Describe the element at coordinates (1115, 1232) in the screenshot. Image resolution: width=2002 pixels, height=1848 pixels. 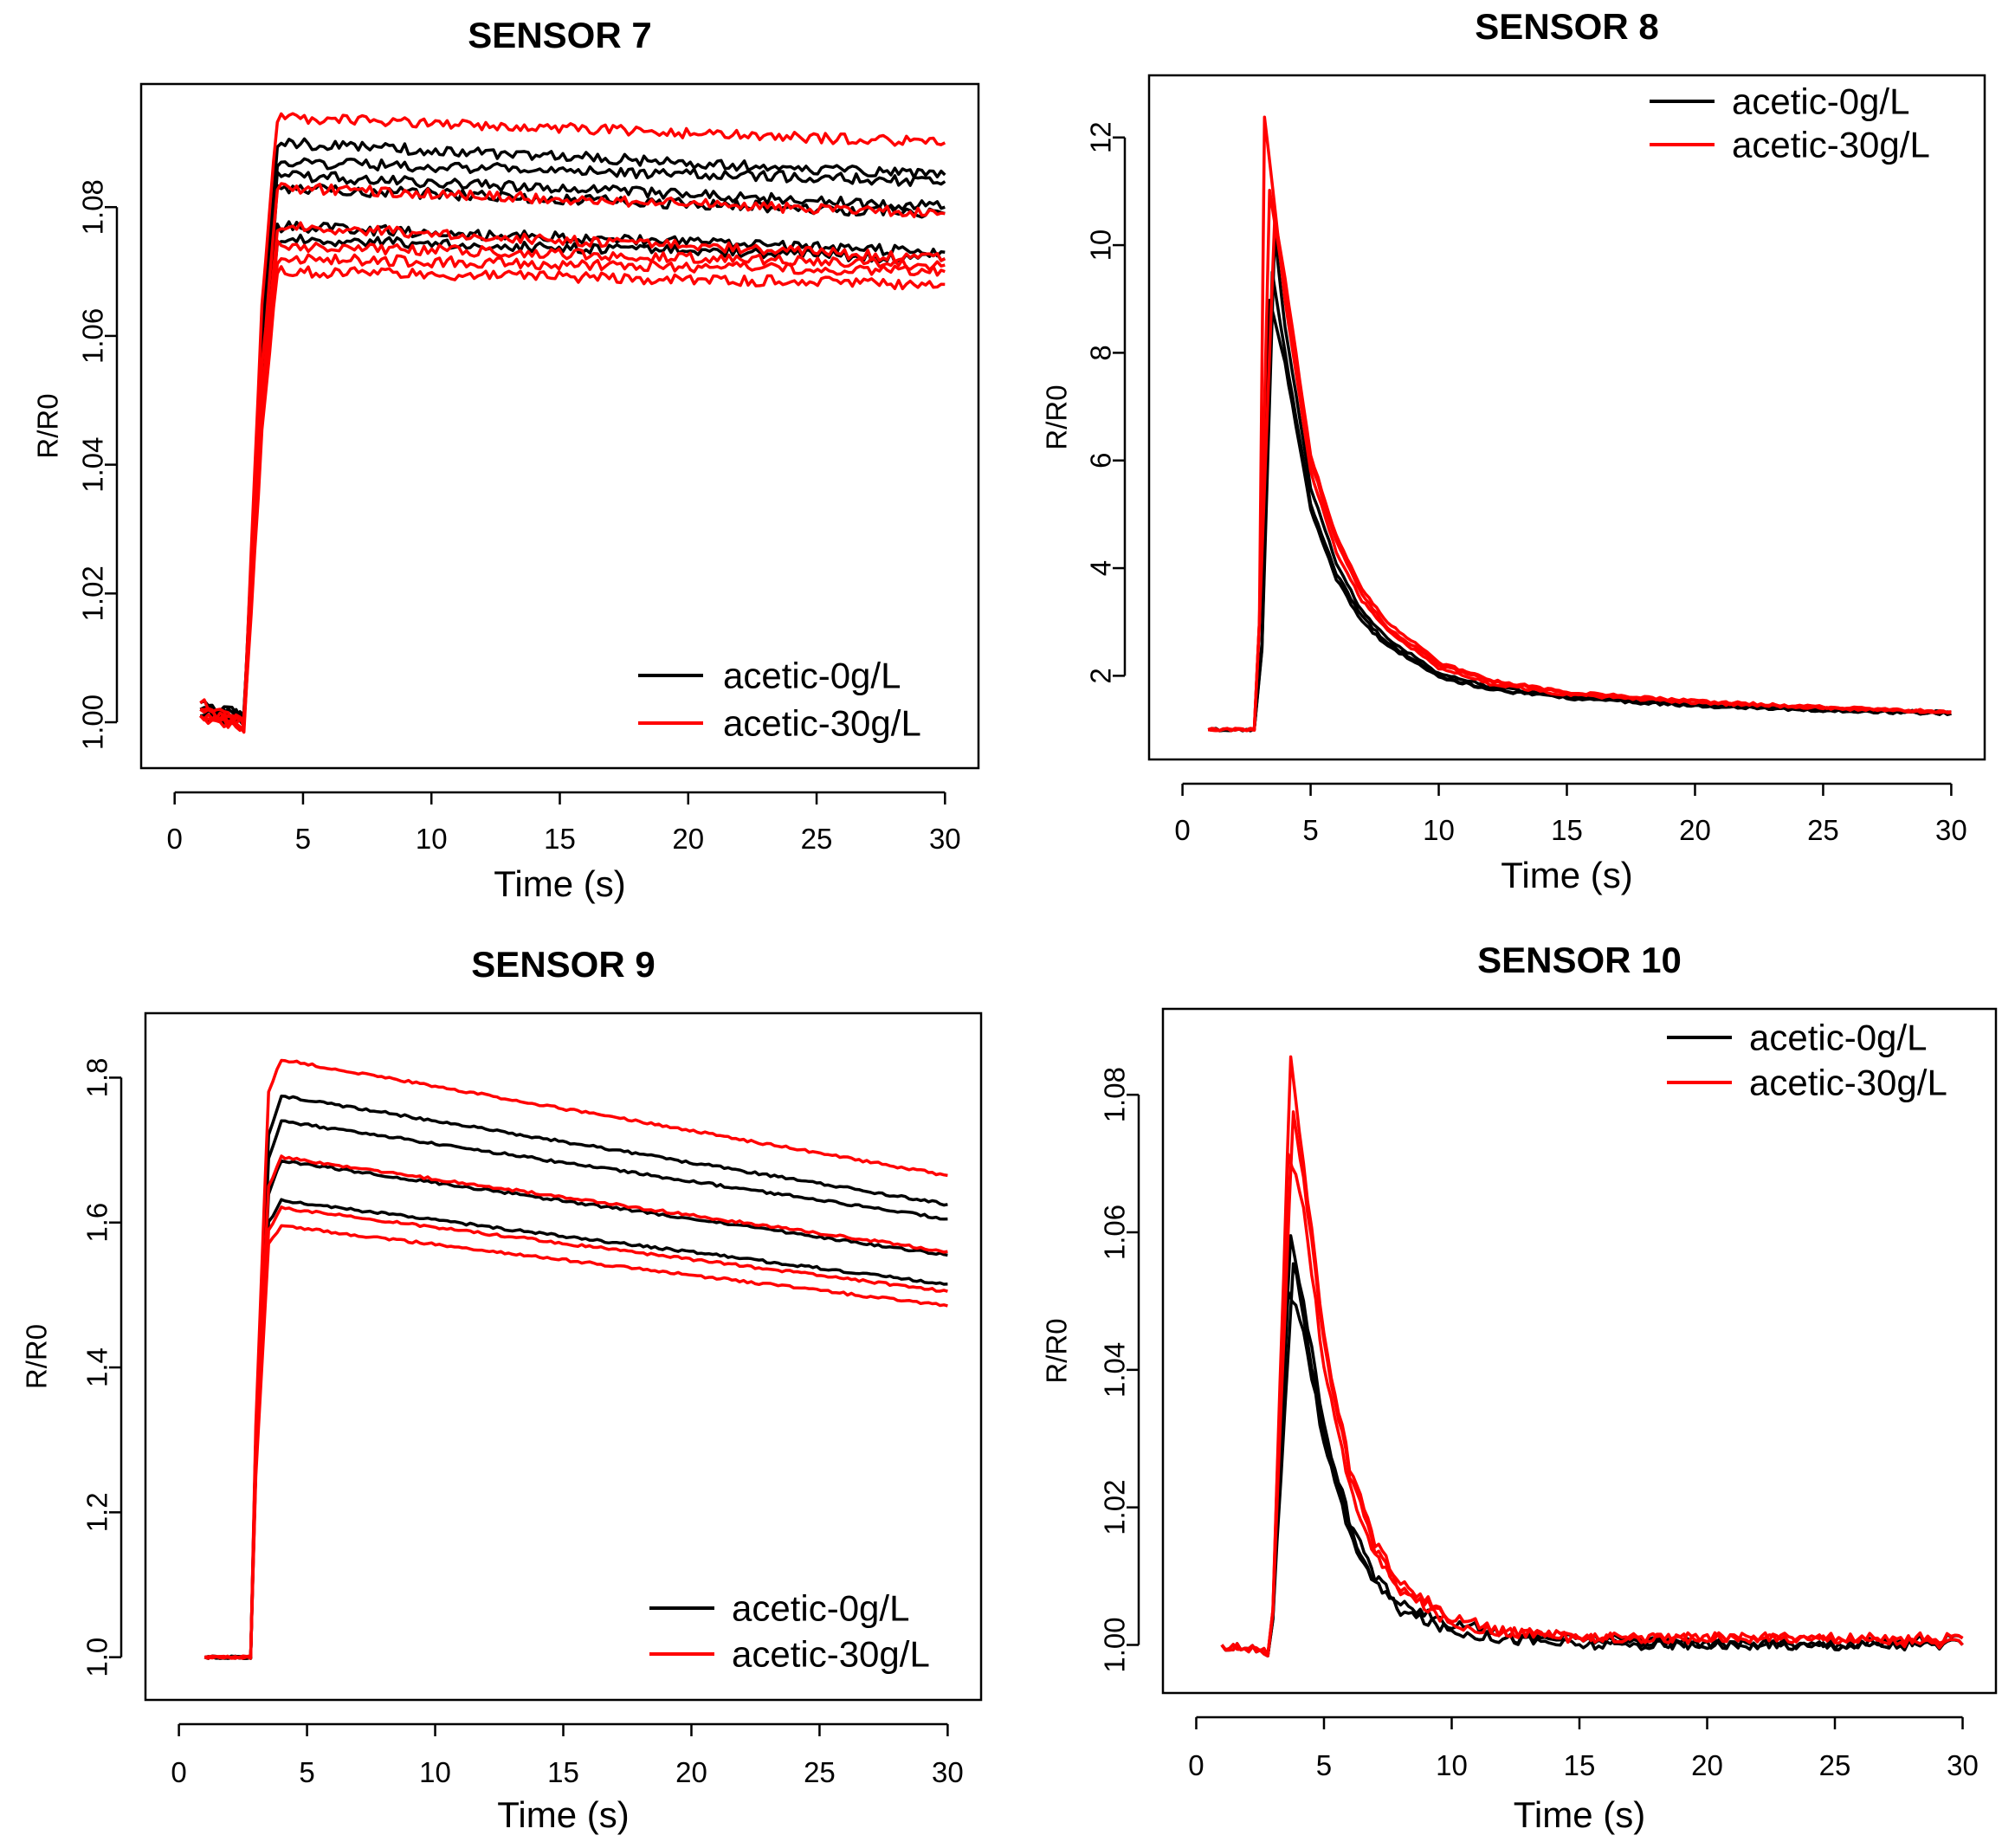
I see `y-tick-label: 1.06` at that location.